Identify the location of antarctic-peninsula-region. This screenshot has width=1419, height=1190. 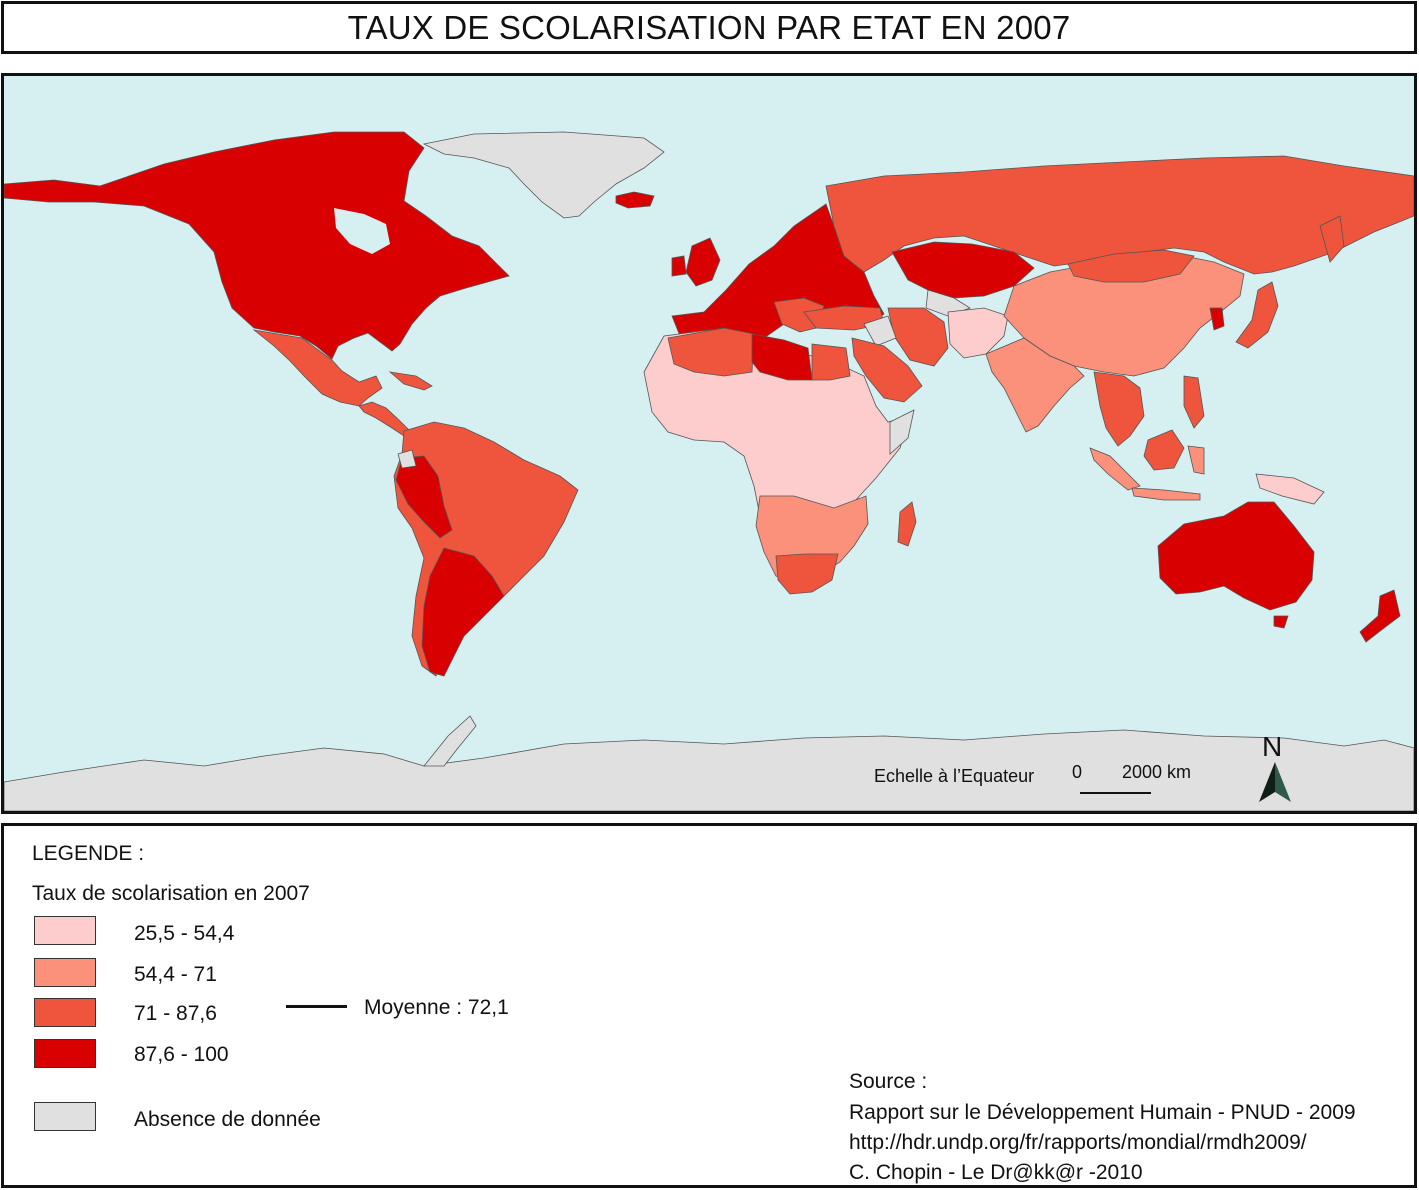
(450, 741).